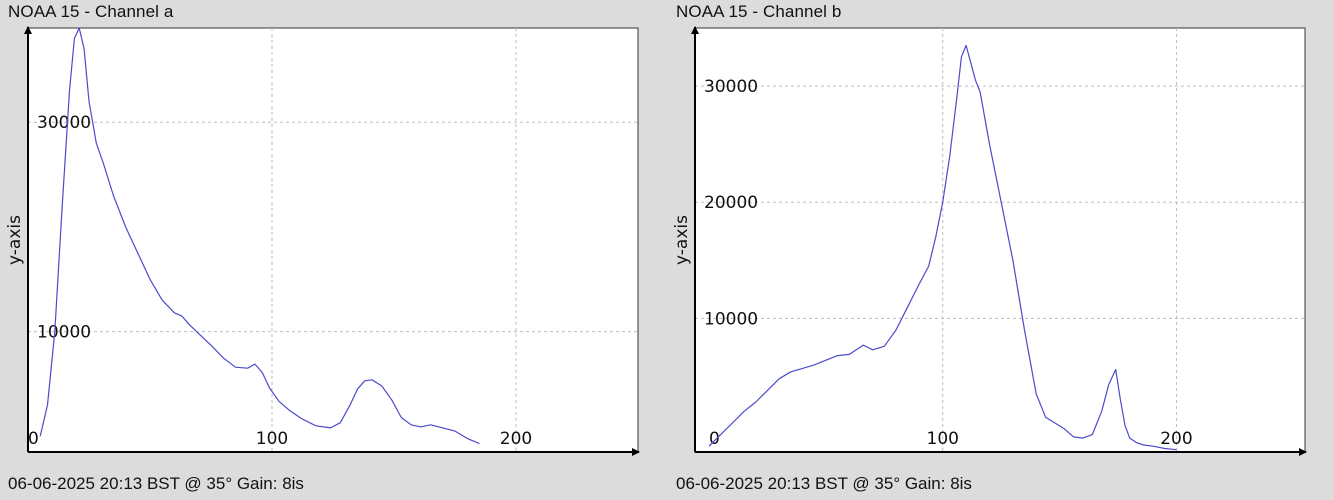 The width and height of the screenshot is (1334, 500). What do you see at coordinates (759, 11) in the screenshot?
I see `chart-b-title: NOAA 15 - Channel b` at bounding box center [759, 11].